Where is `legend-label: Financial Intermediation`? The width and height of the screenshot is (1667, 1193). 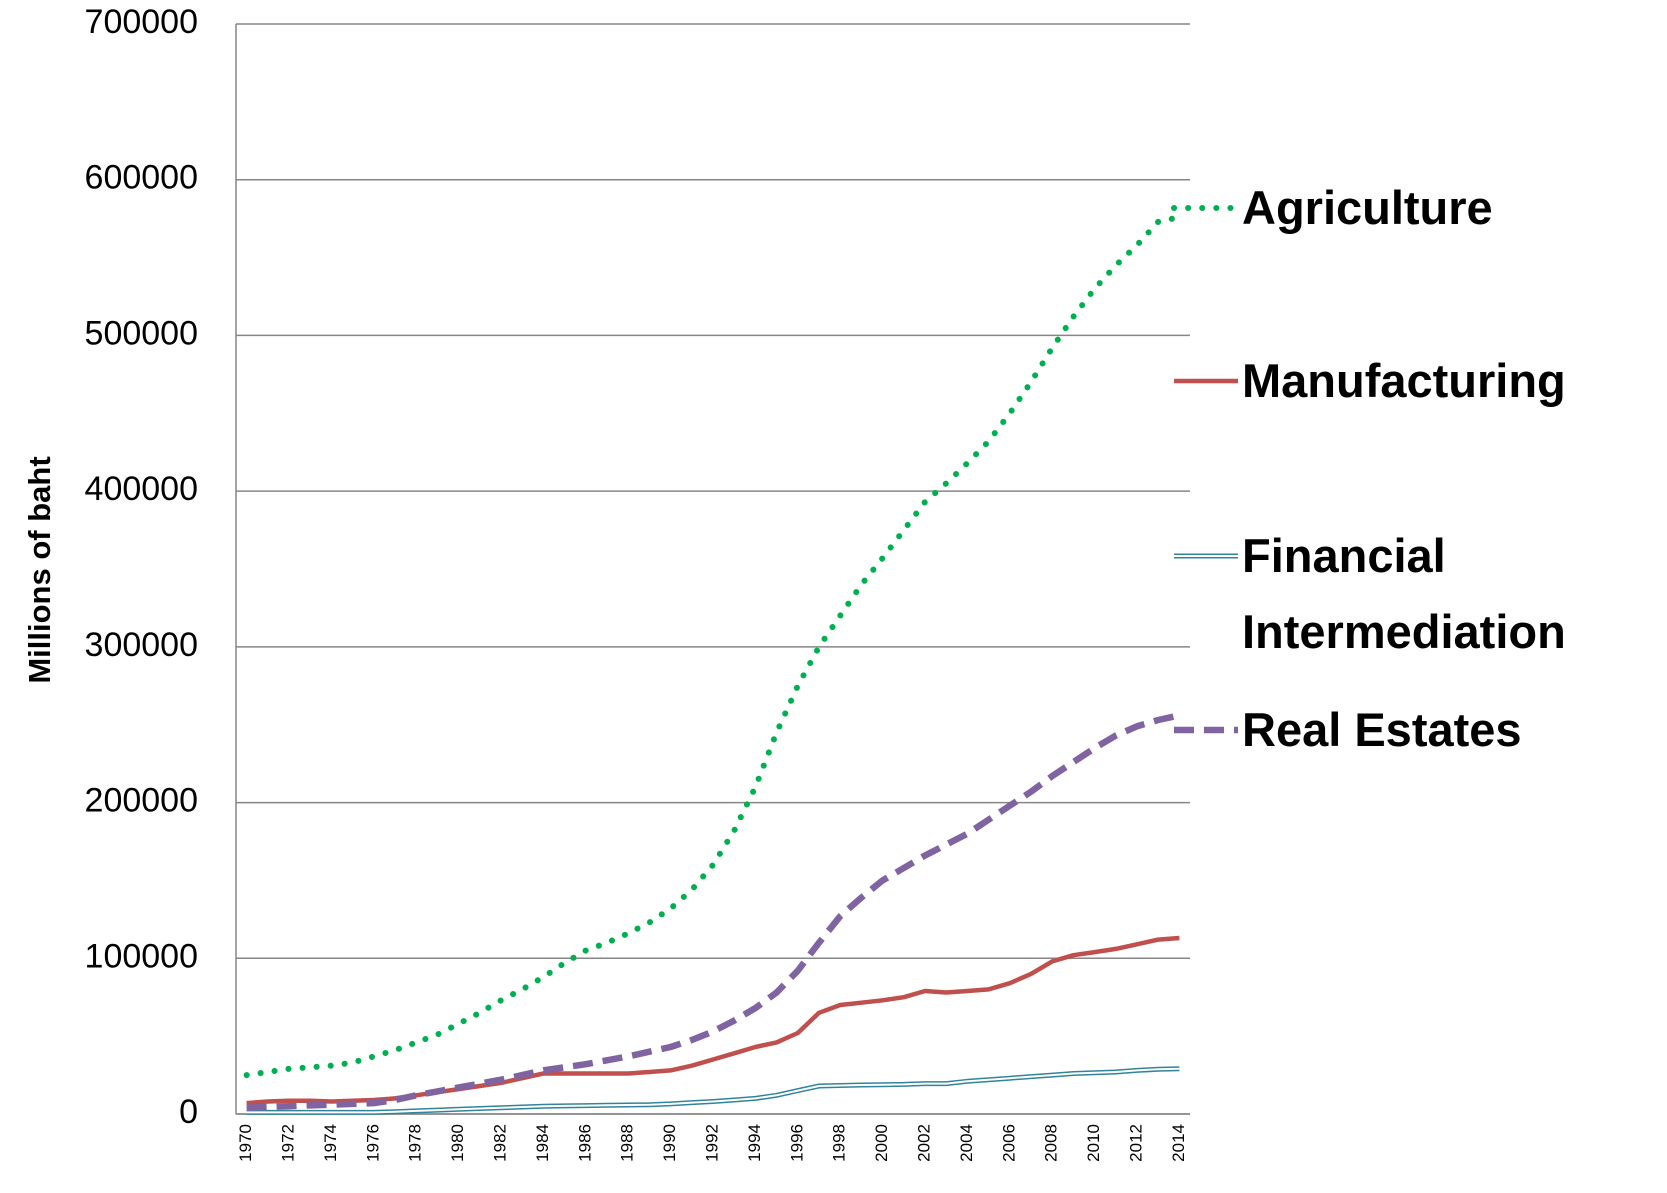
legend-label: Financial Intermediation is located at coordinates (1404, 593).